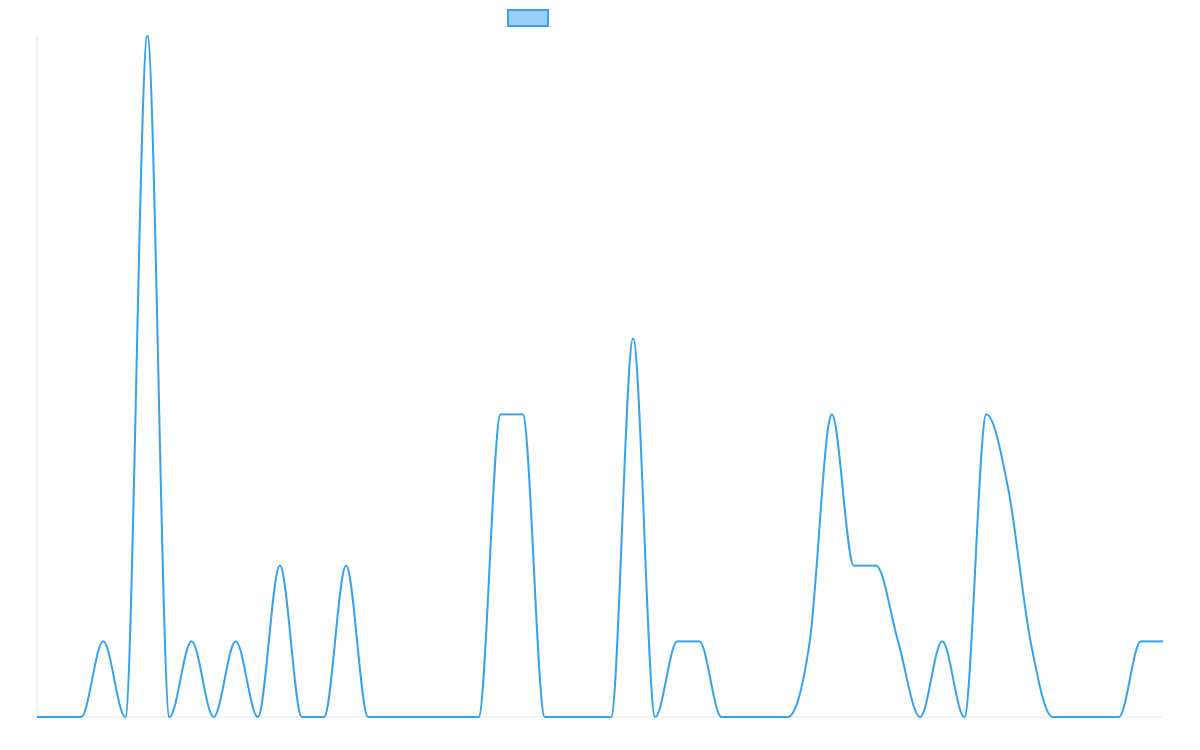 The height and width of the screenshot is (750, 1200). I want to click on legend-swatch, so click(528, 18).